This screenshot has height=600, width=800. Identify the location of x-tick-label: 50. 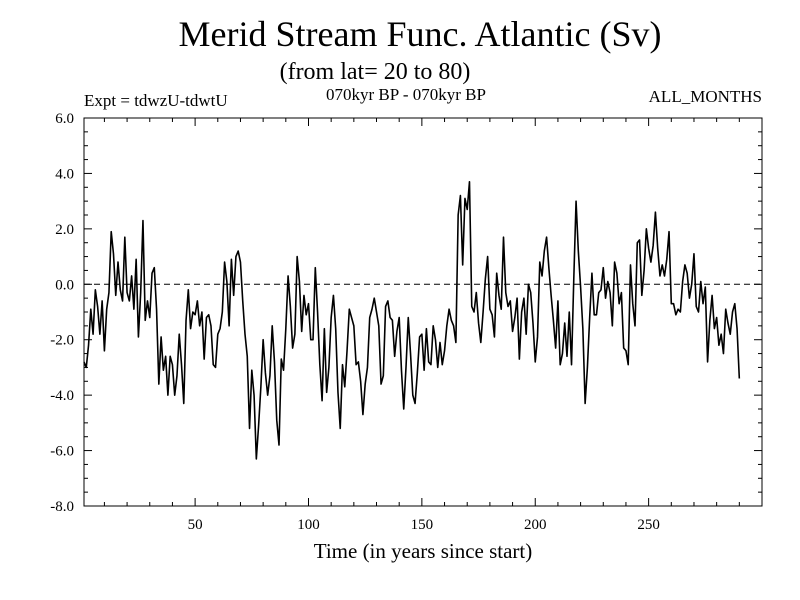
(195, 525).